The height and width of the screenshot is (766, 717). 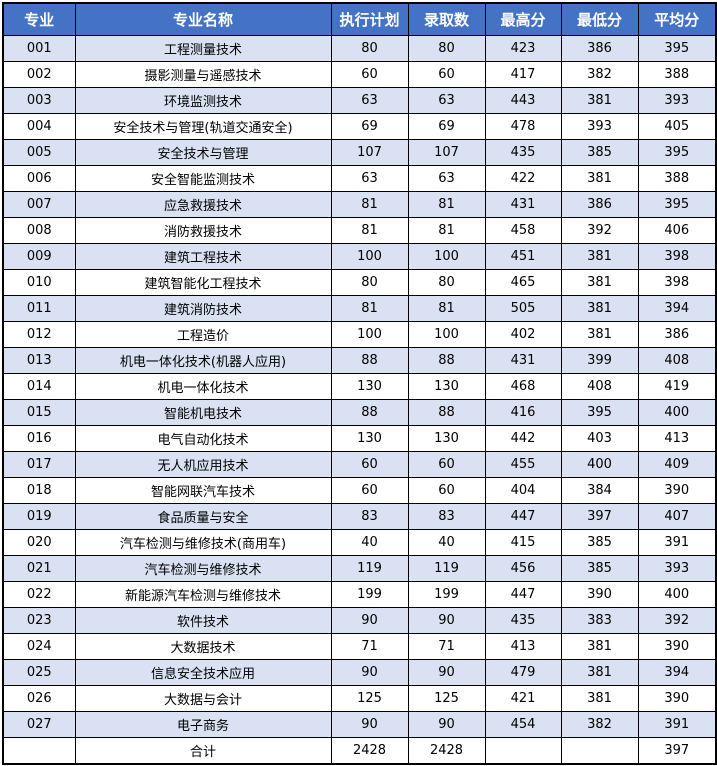 I want to click on cell-code: 008, so click(x=39, y=230).